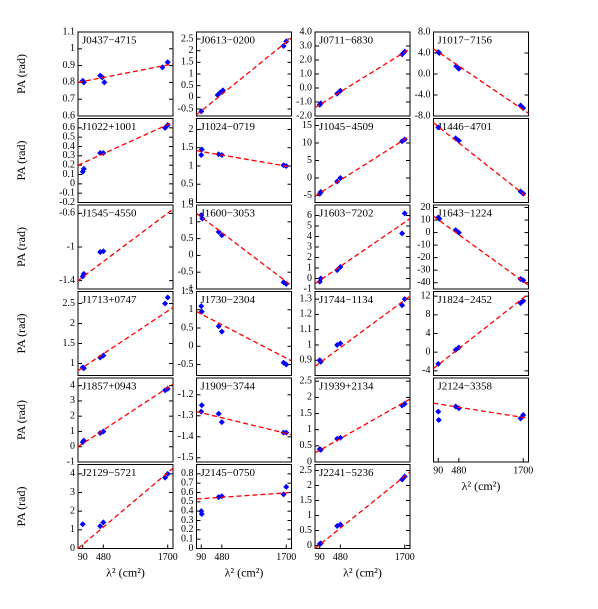 This screenshot has width=598, height=609. I want to click on panel-title: J1022+1001, so click(109, 127).